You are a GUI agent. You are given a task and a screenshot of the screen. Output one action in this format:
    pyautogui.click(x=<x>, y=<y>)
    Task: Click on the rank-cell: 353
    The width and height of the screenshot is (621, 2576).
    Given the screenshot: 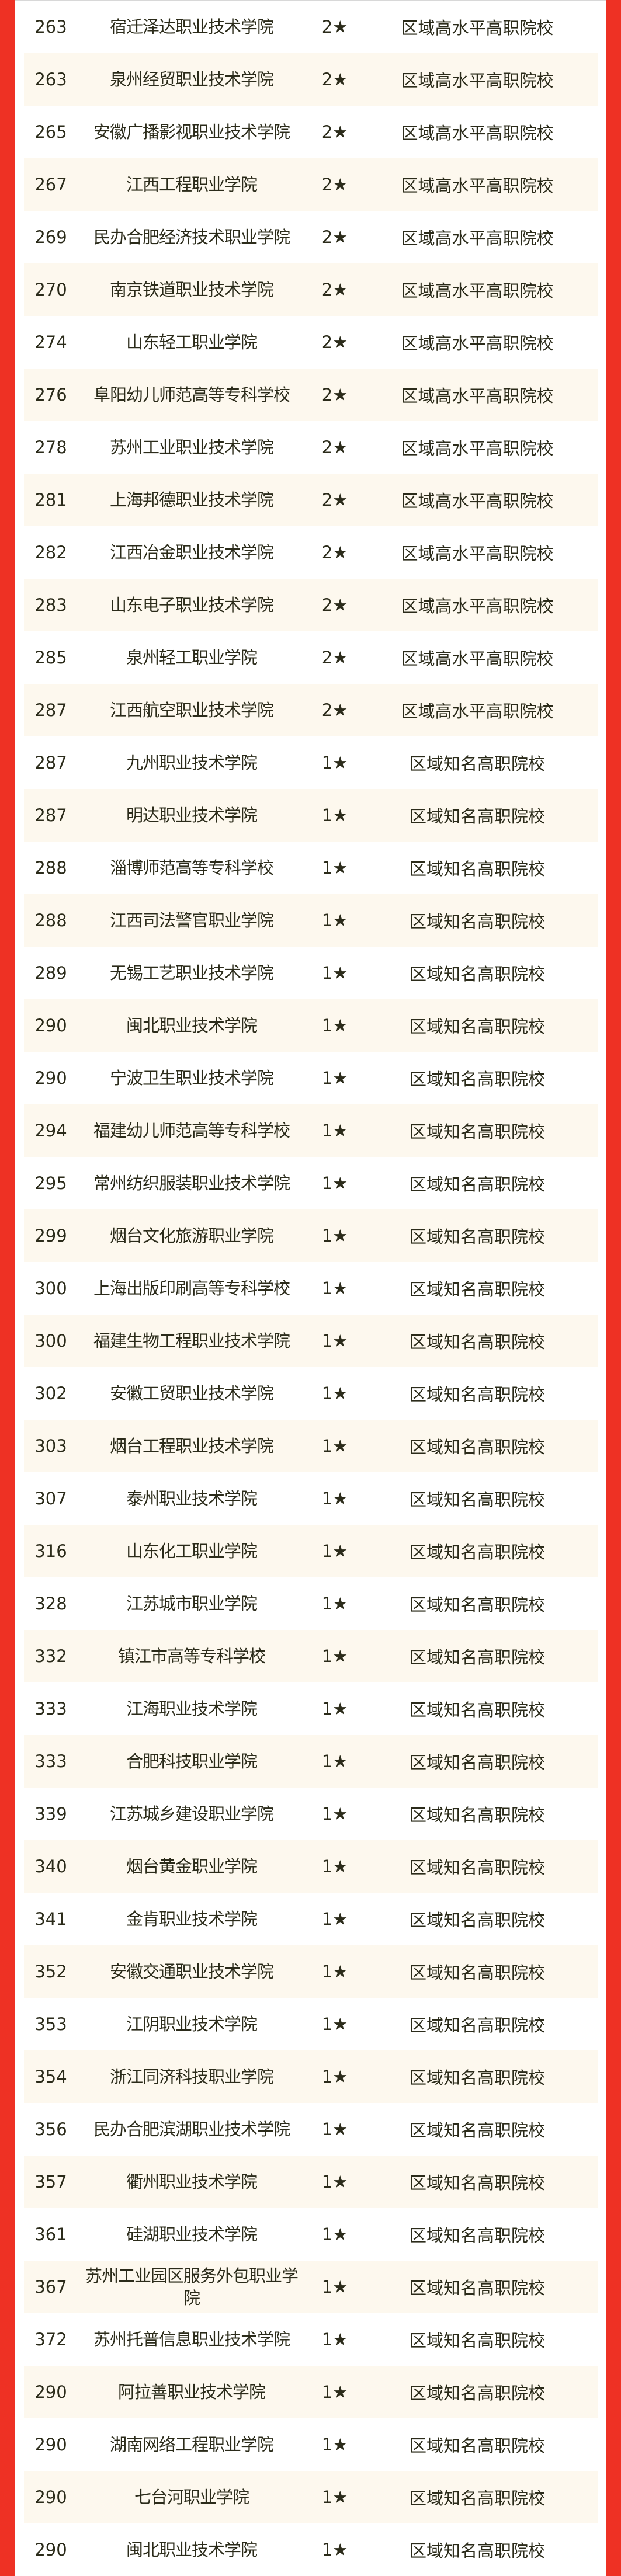 What is the action you would take?
    pyautogui.click(x=51, y=2024)
    